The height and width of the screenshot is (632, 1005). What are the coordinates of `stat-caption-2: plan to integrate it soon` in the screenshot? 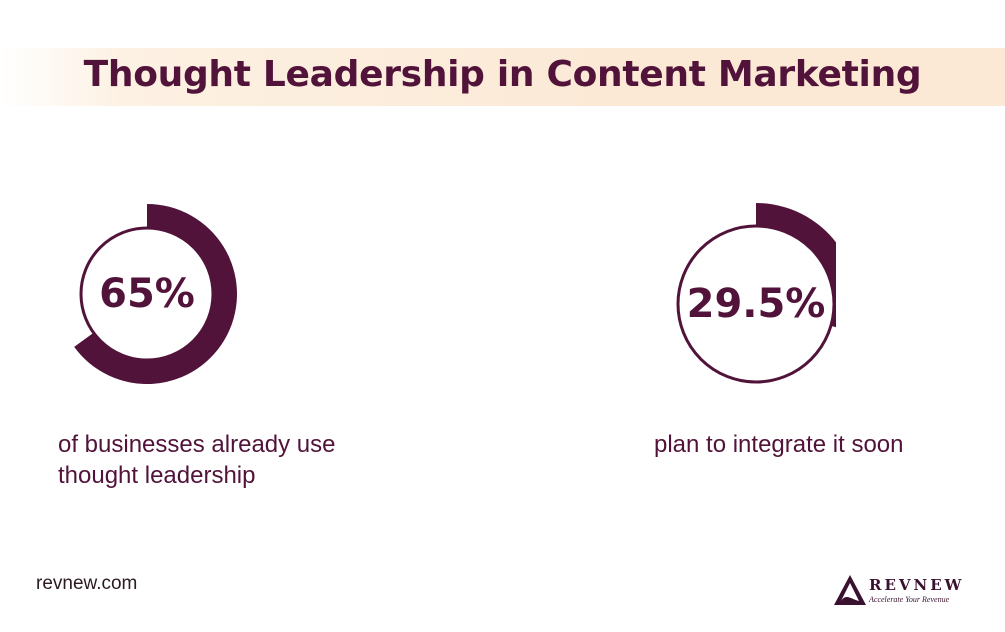 It's located at (779, 444).